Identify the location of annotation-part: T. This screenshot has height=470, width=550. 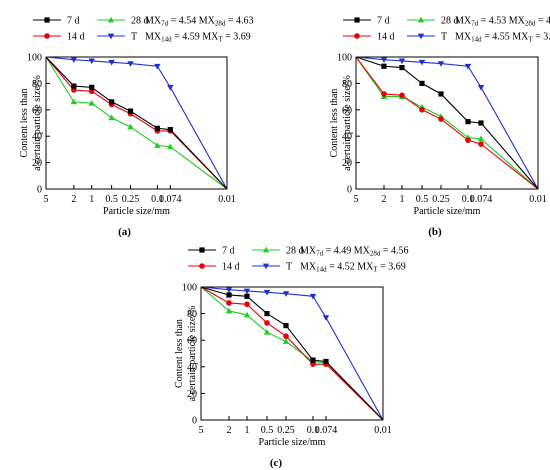
(375, 270).